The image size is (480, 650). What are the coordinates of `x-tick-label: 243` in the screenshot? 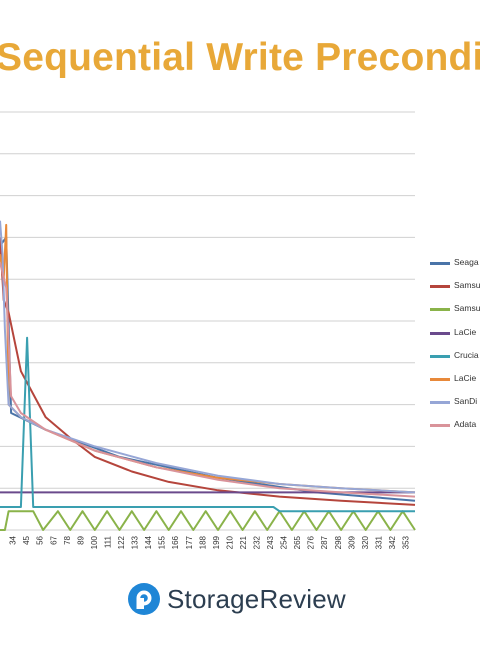 It's located at (270, 542).